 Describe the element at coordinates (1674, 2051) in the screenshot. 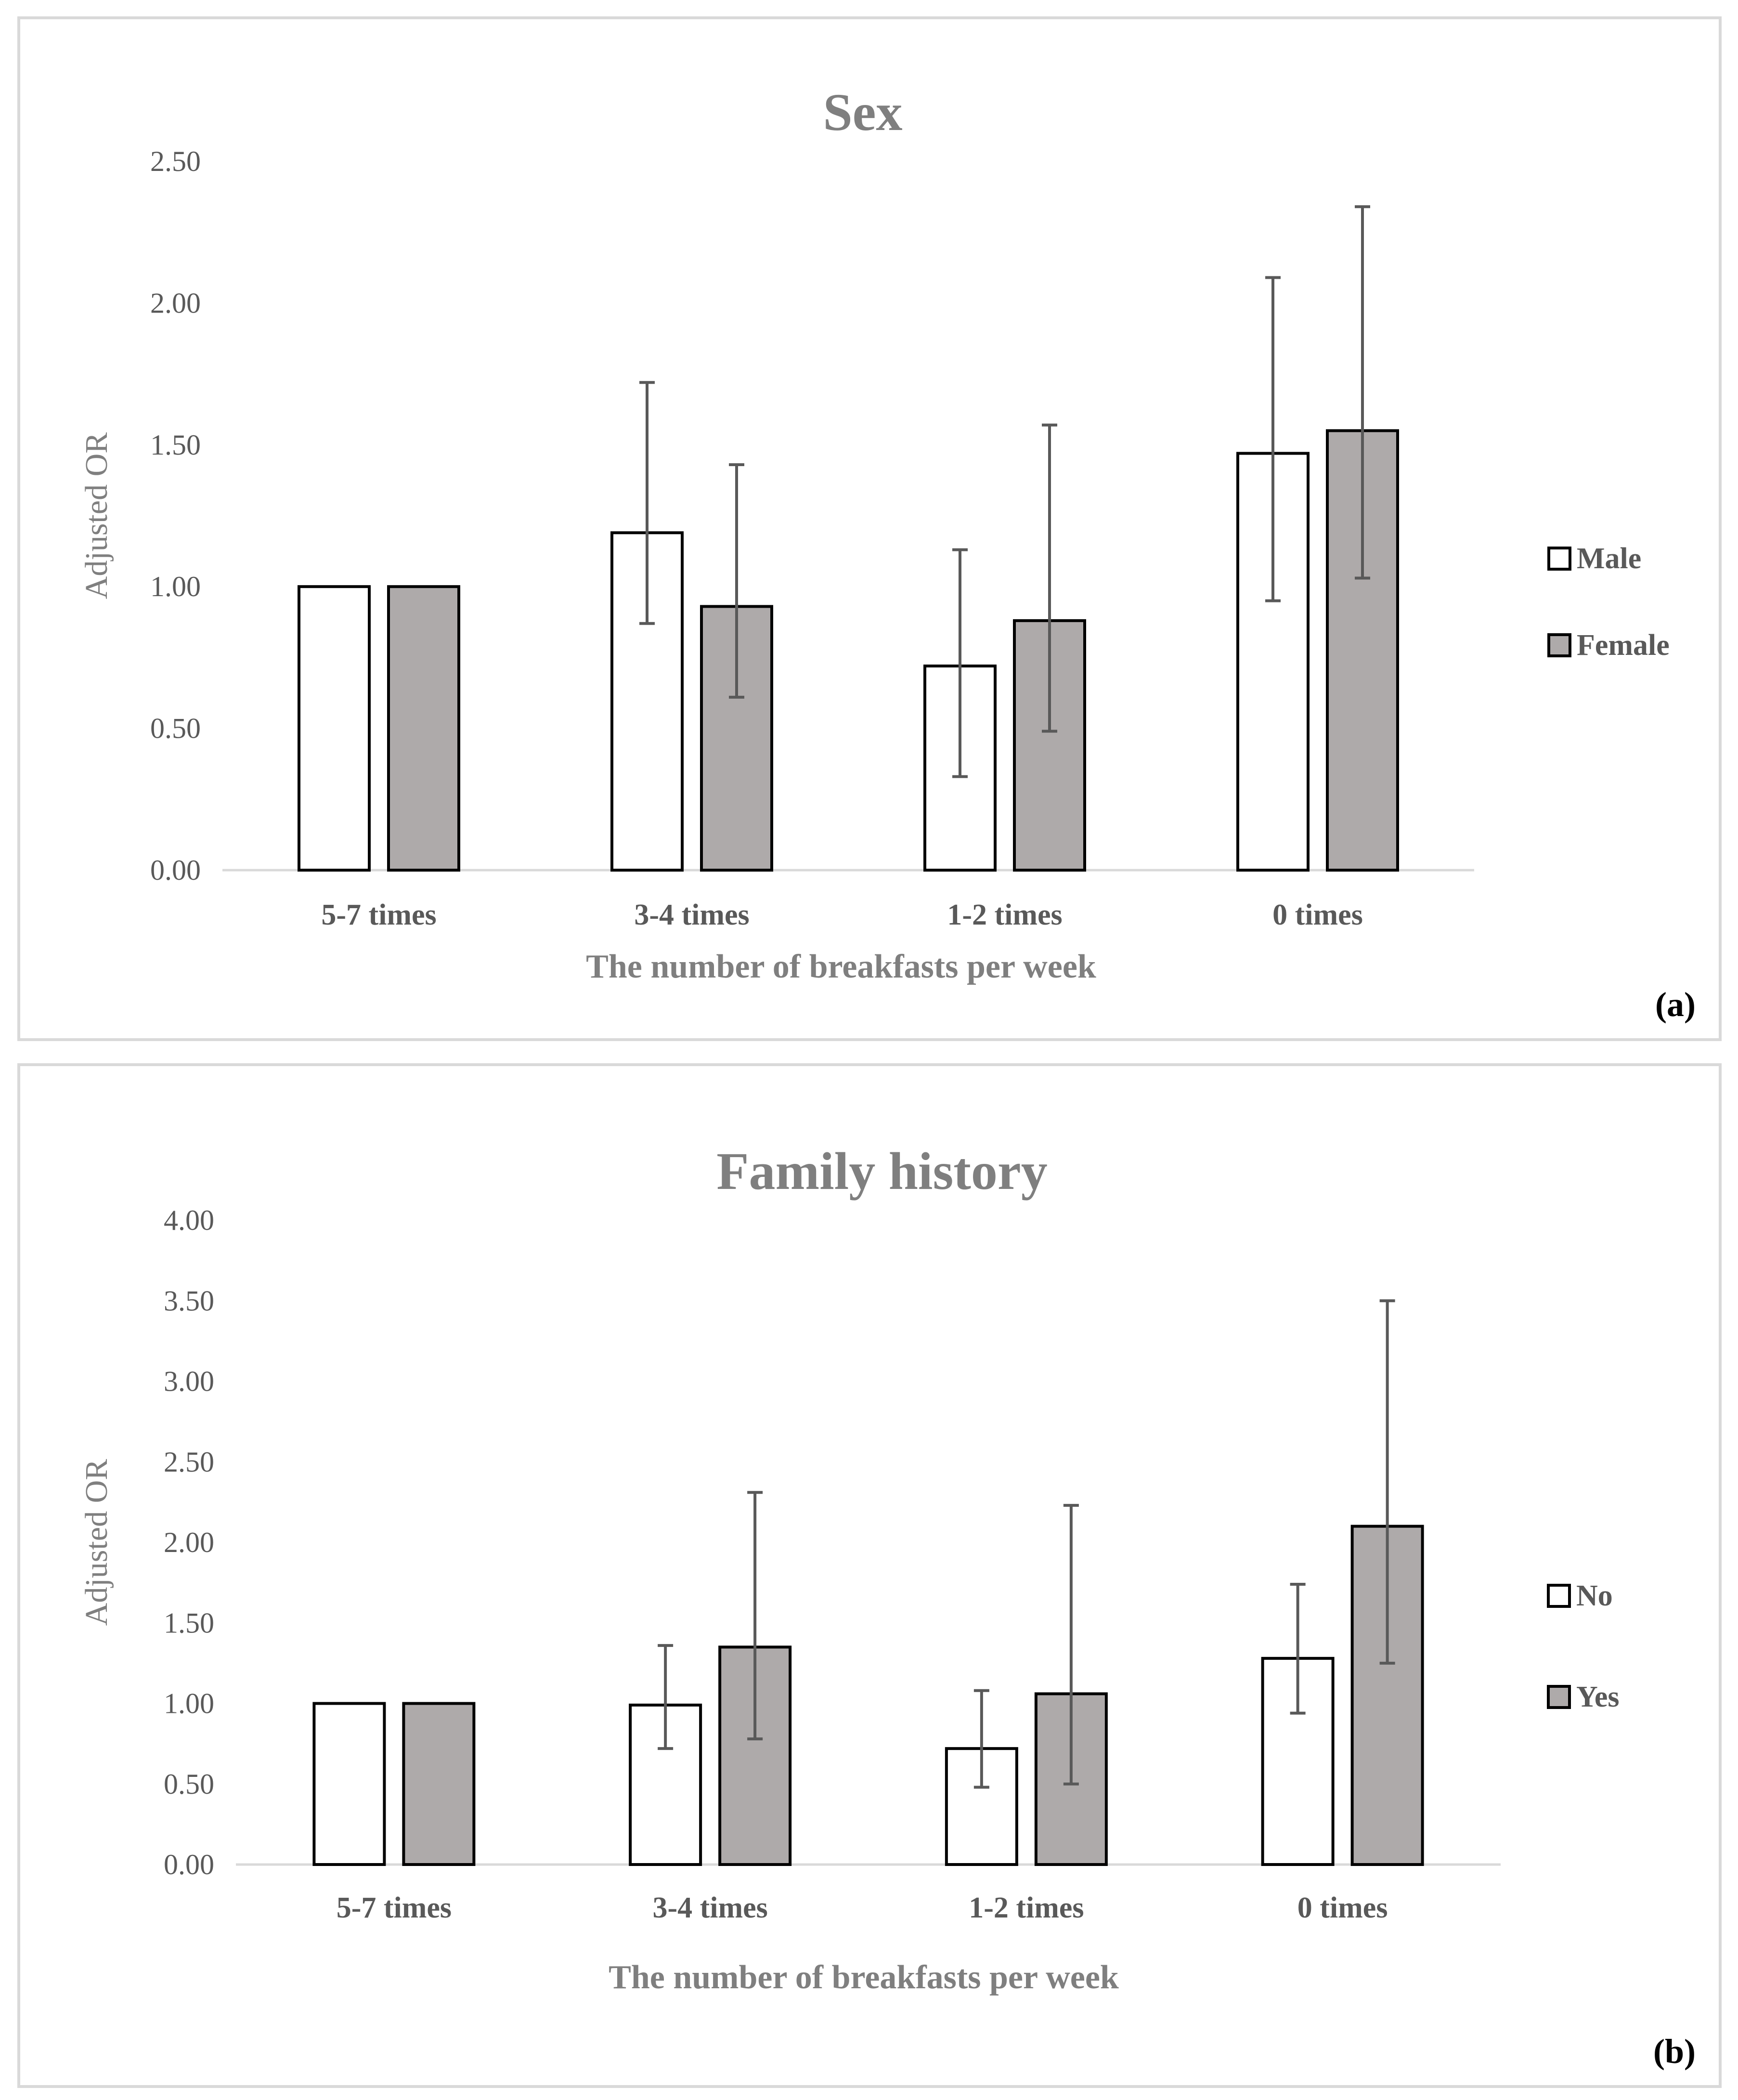

I see `panel-label: (b)` at that location.